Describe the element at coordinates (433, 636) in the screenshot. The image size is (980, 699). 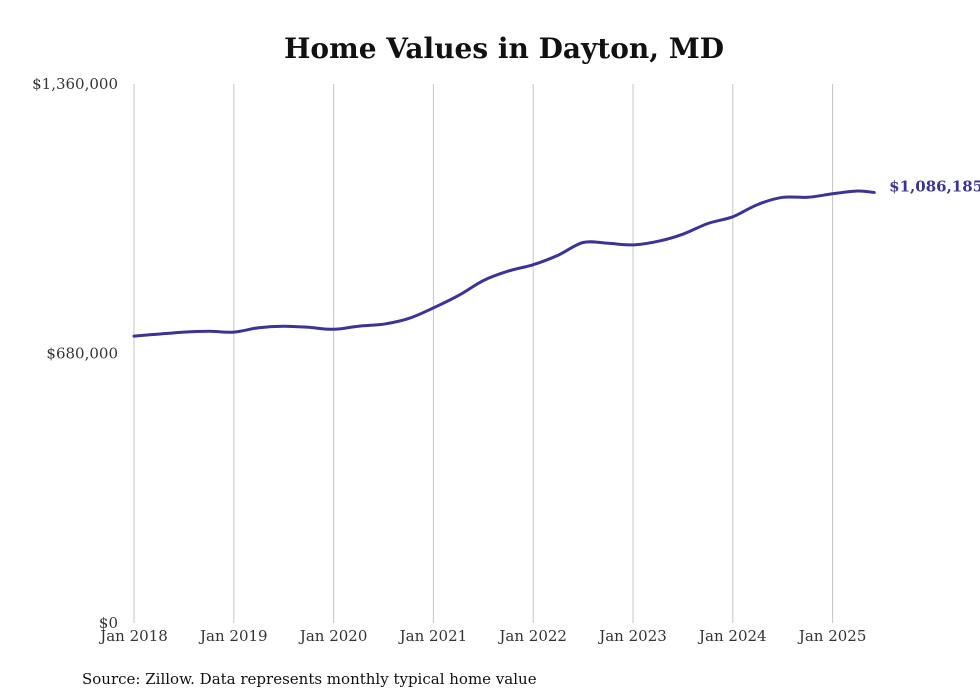
I see `x-tick-label: Jan 2021` at that location.